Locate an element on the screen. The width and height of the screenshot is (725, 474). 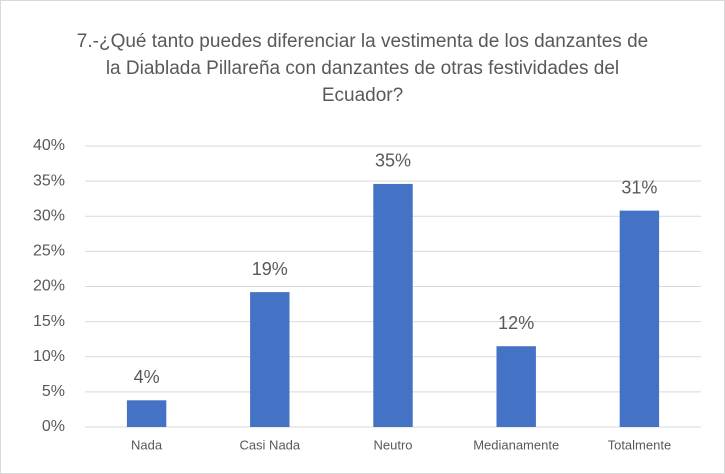
x-tick-label: Casi Nada is located at coordinates (269, 444).